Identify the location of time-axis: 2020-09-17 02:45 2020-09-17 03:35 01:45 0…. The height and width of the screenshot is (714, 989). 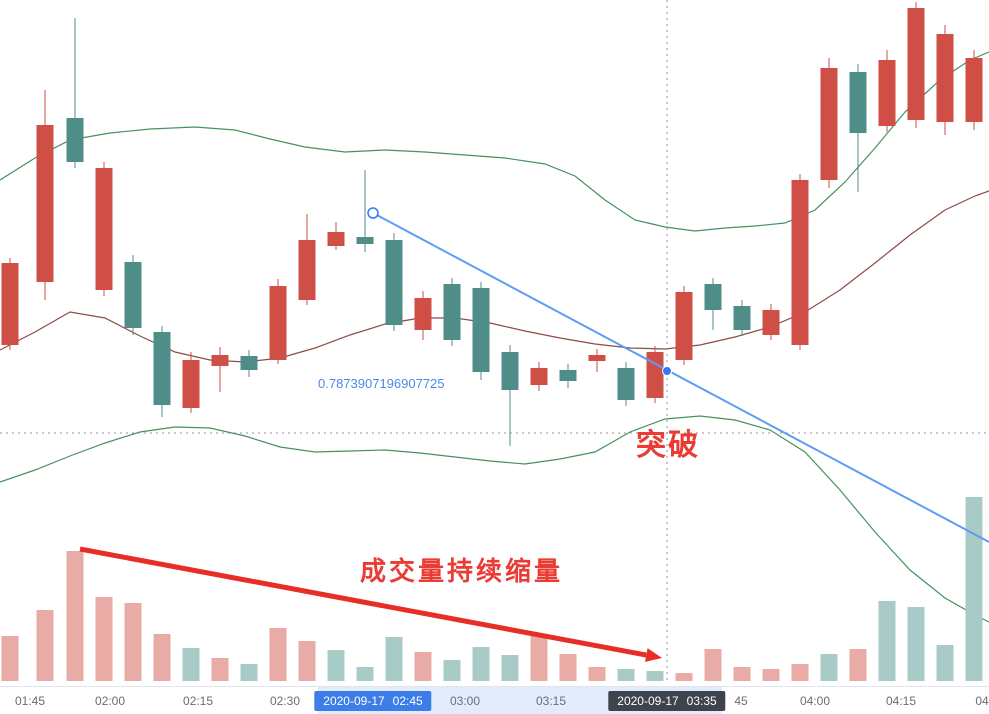
(494, 700).